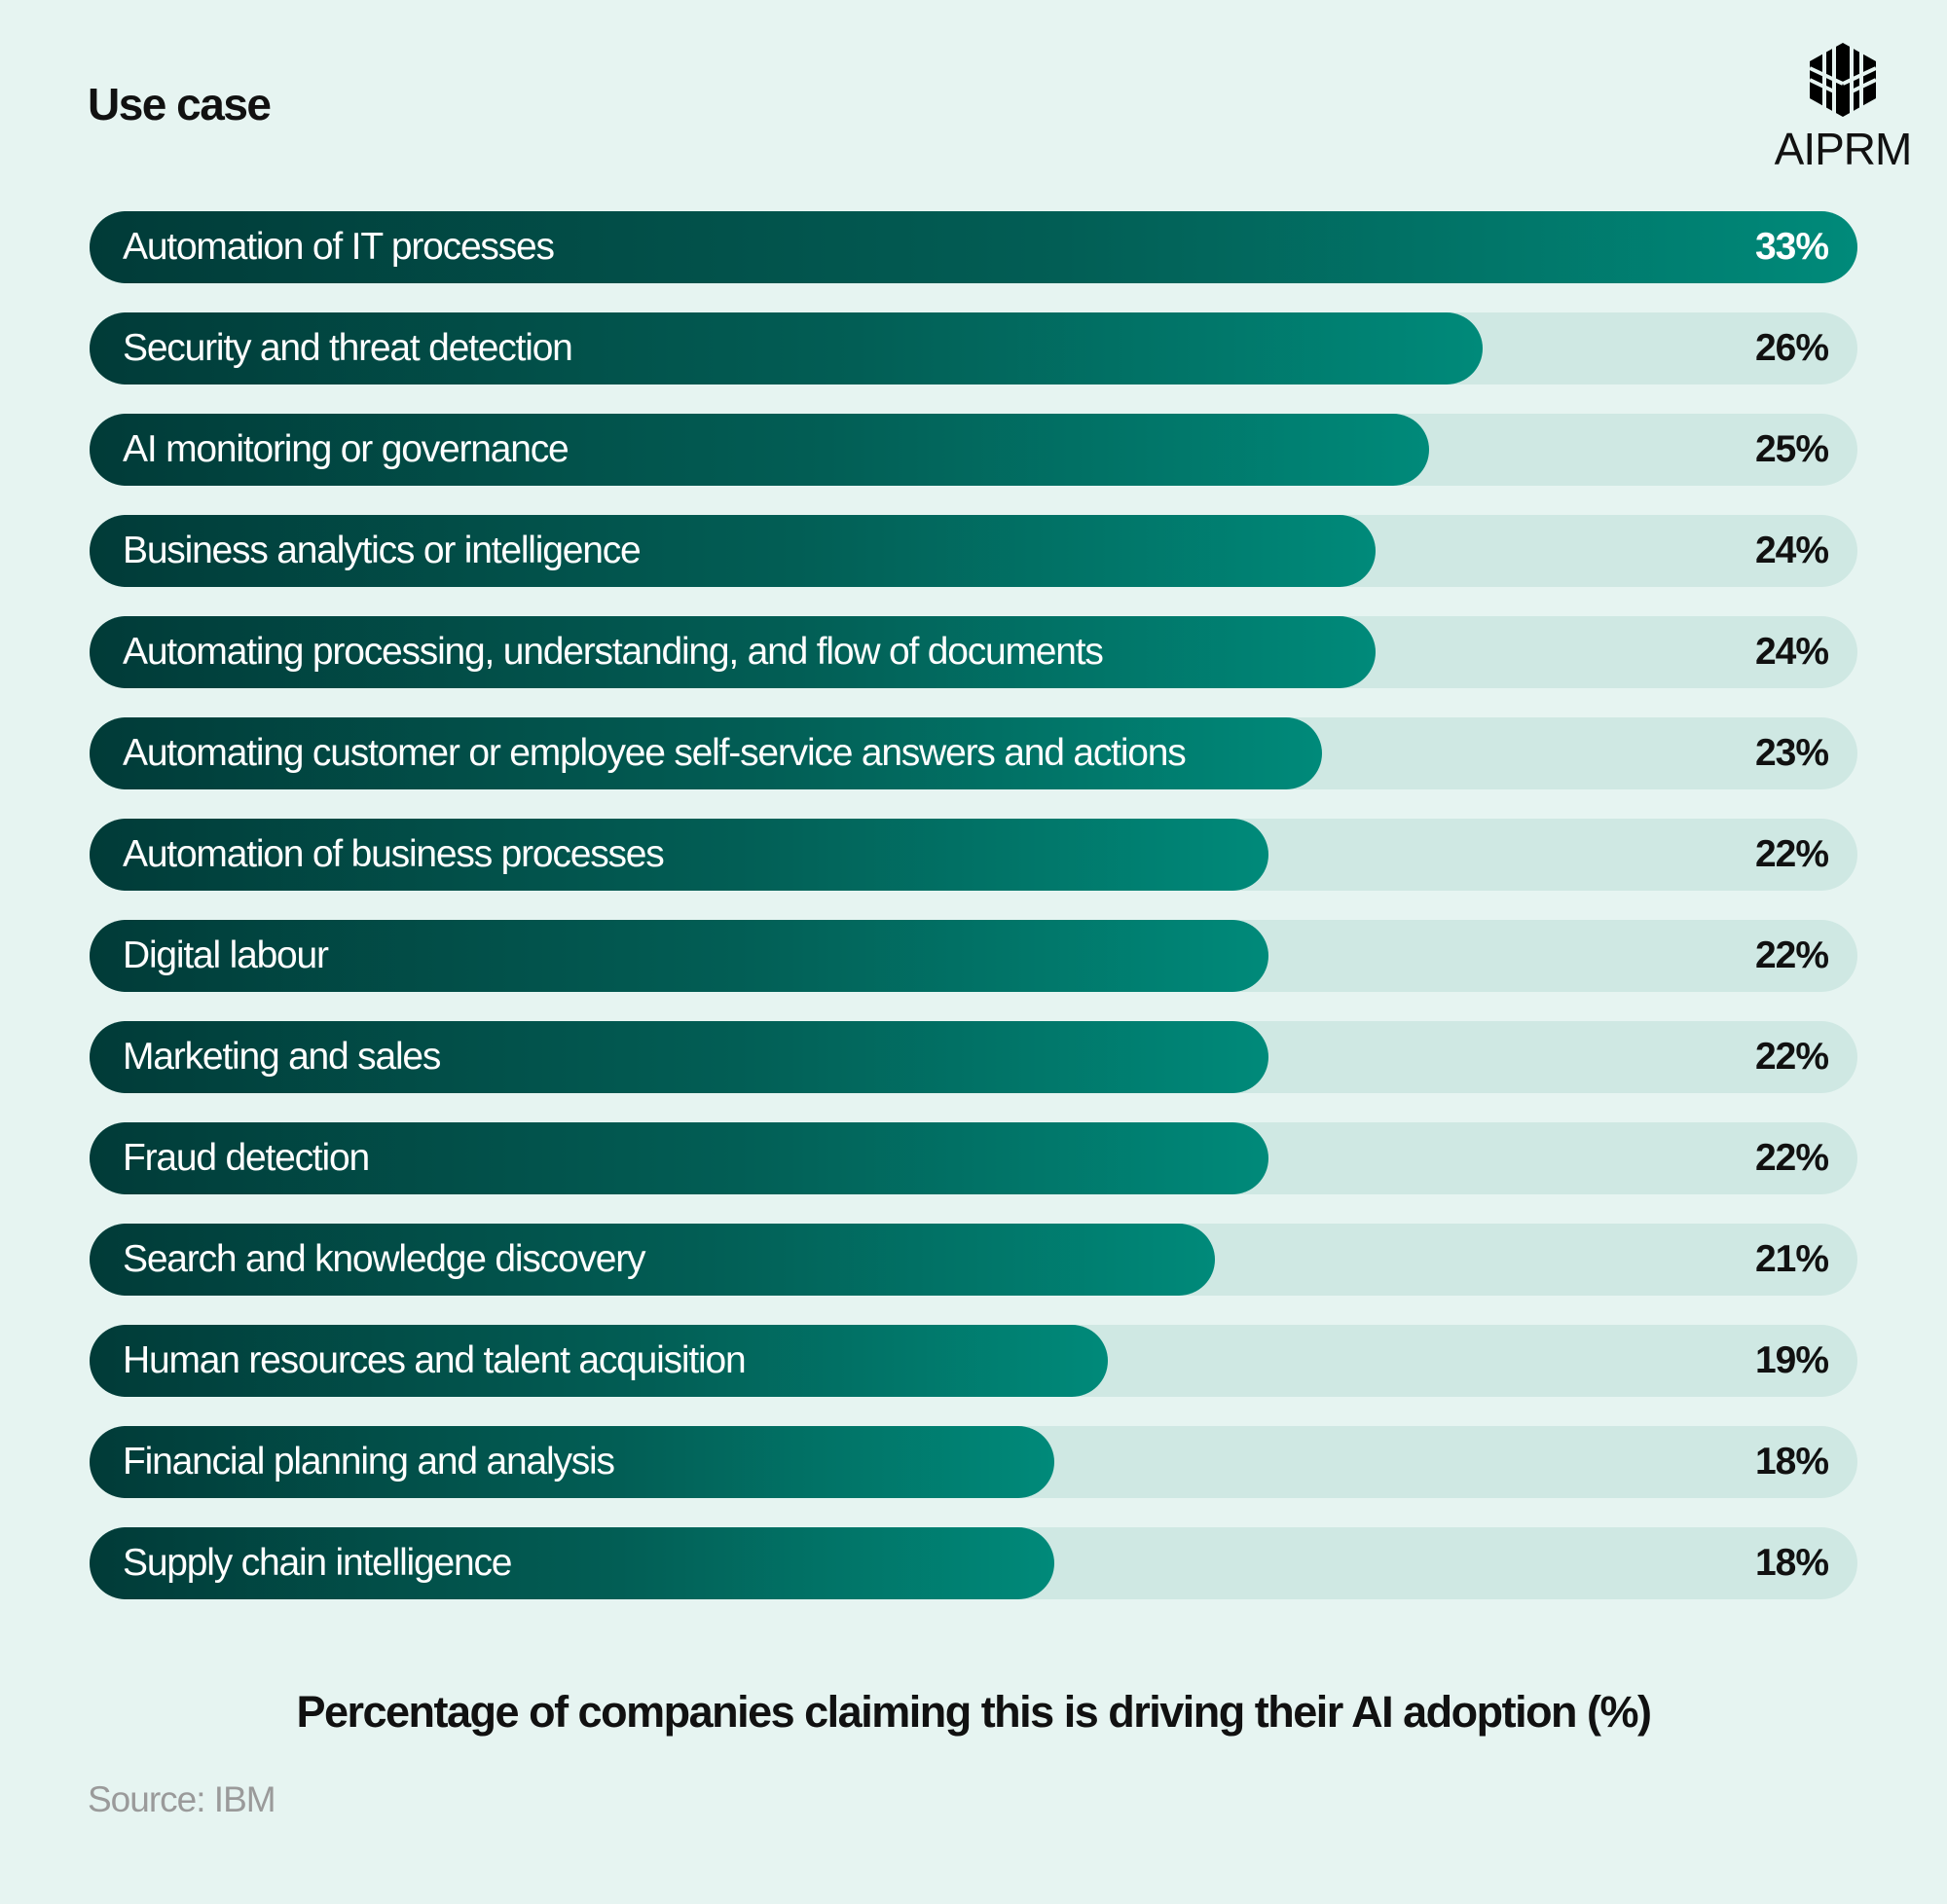 The height and width of the screenshot is (1904, 1947). I want to click on aiprm-logo: AIPRM, so click(1843, 108).